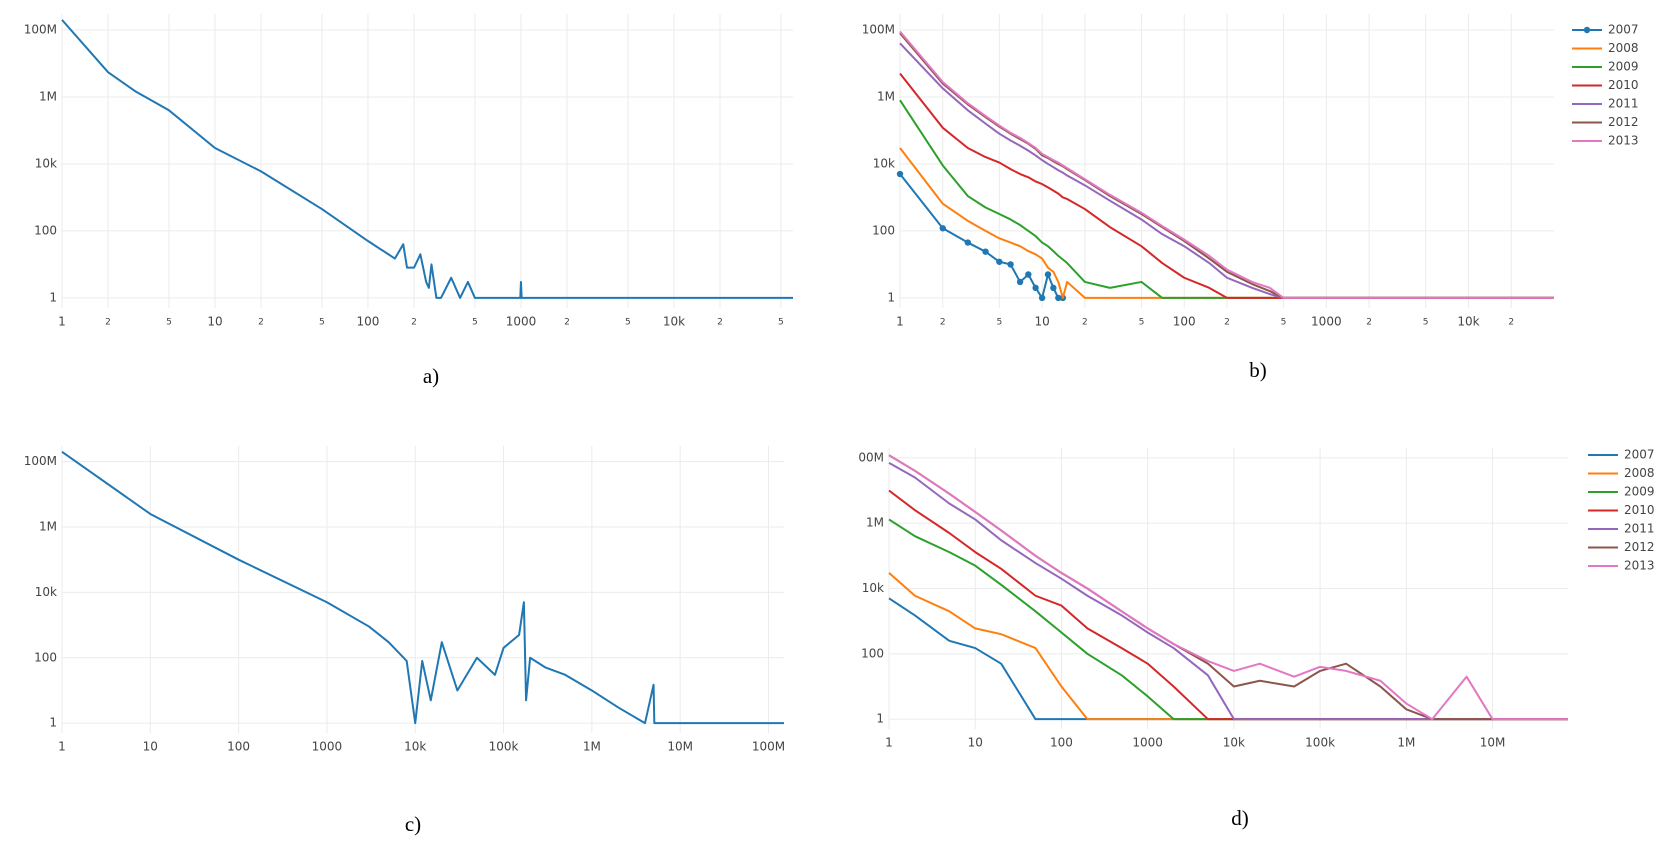 The height and width of the screenshot is (850, 1661). I want to click on x-tick-label: 100k, so click(1320, 743).